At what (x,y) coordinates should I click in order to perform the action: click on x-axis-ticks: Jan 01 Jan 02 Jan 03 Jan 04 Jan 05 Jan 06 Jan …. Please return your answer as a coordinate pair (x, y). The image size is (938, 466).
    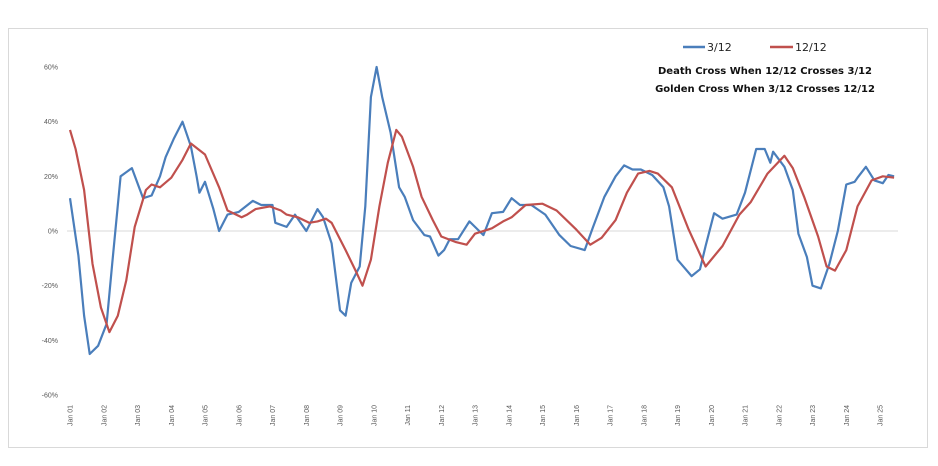
    Looking at the image, I should click on (476, 415).